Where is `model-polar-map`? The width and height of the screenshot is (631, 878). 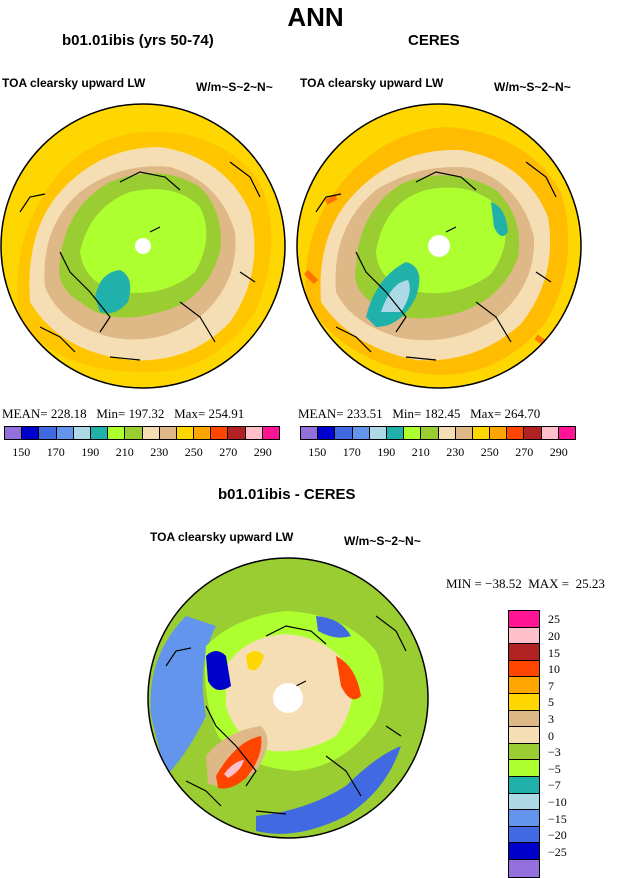 model-polar-map is located at coordinates (143, 246).